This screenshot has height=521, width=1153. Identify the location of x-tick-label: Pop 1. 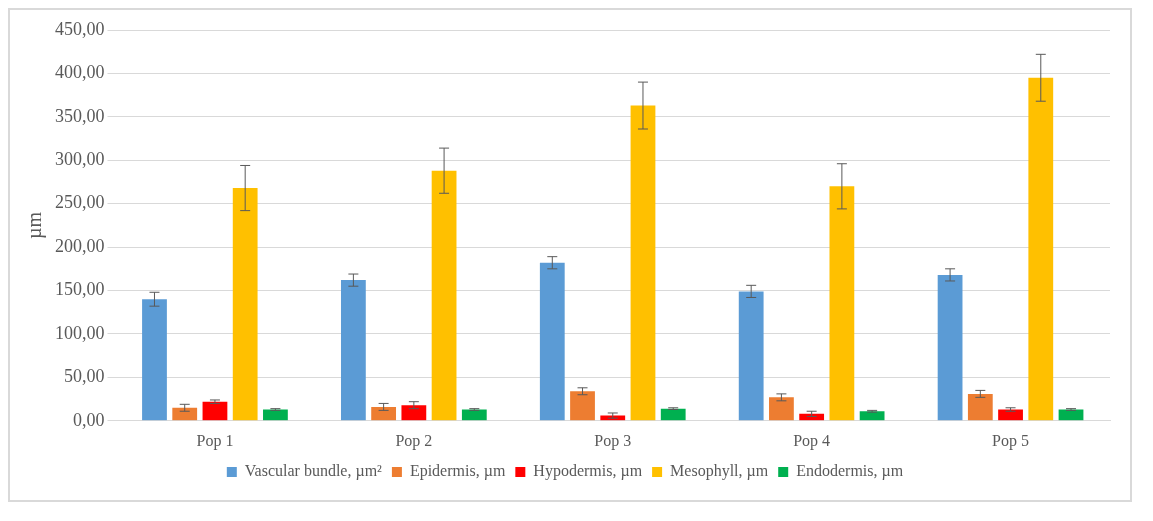
(215, 440).